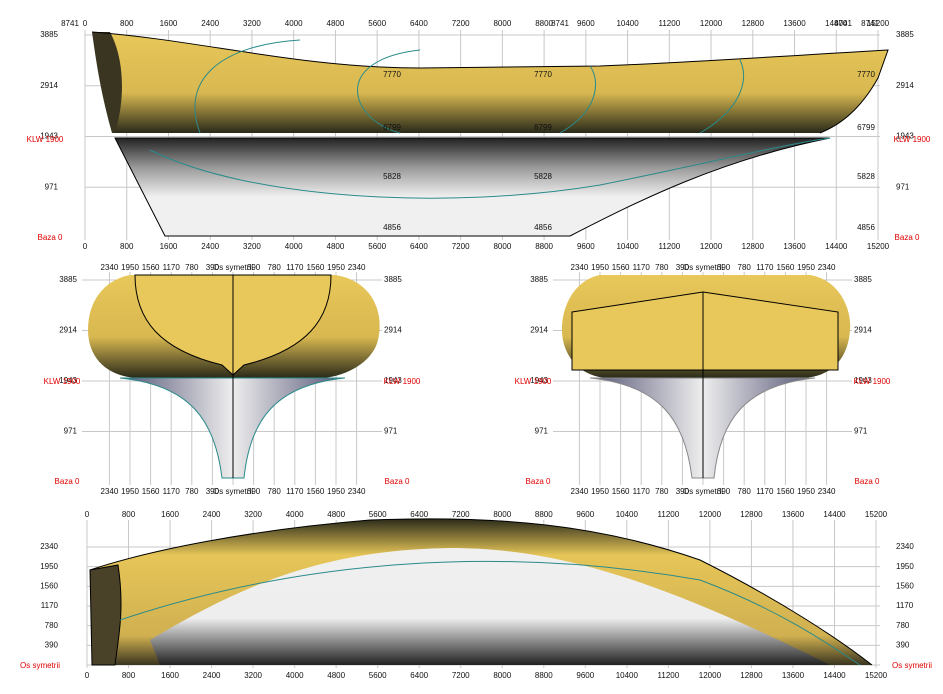 Image resolution: width=943 pixels, height=694 pixels. What do you see at coordinates (87, 514) in the screenshot?
I see `label: 0` at bounding box center [87, 514].